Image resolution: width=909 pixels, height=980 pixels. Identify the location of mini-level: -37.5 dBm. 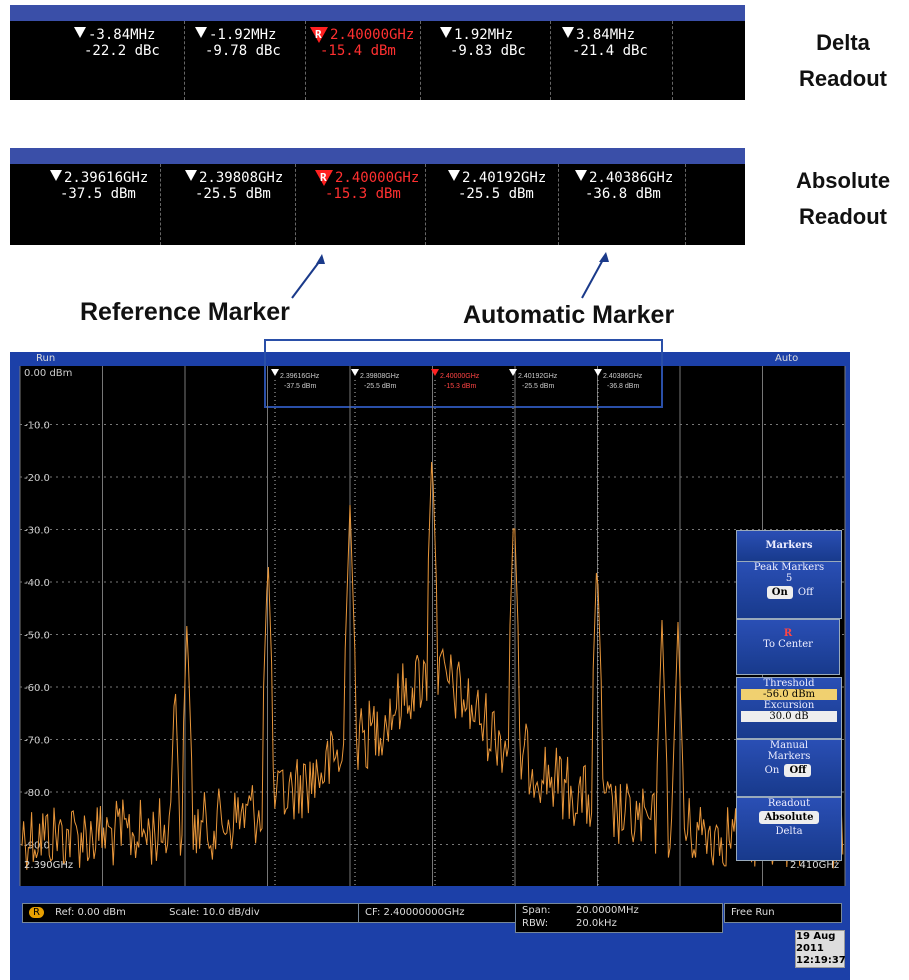
(300, 386).